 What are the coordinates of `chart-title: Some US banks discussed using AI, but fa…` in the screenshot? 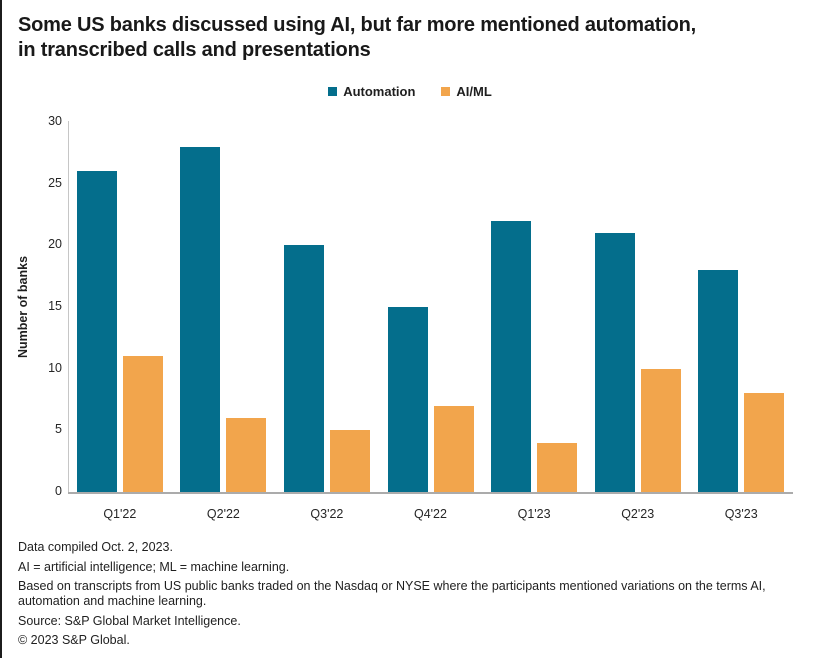 It's located at (408, 38).